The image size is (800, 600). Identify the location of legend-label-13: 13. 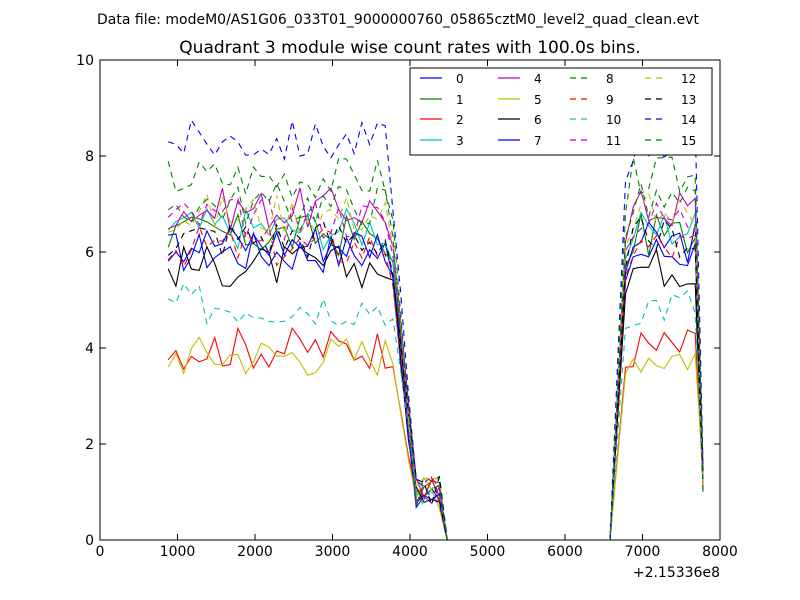
(688, 100).